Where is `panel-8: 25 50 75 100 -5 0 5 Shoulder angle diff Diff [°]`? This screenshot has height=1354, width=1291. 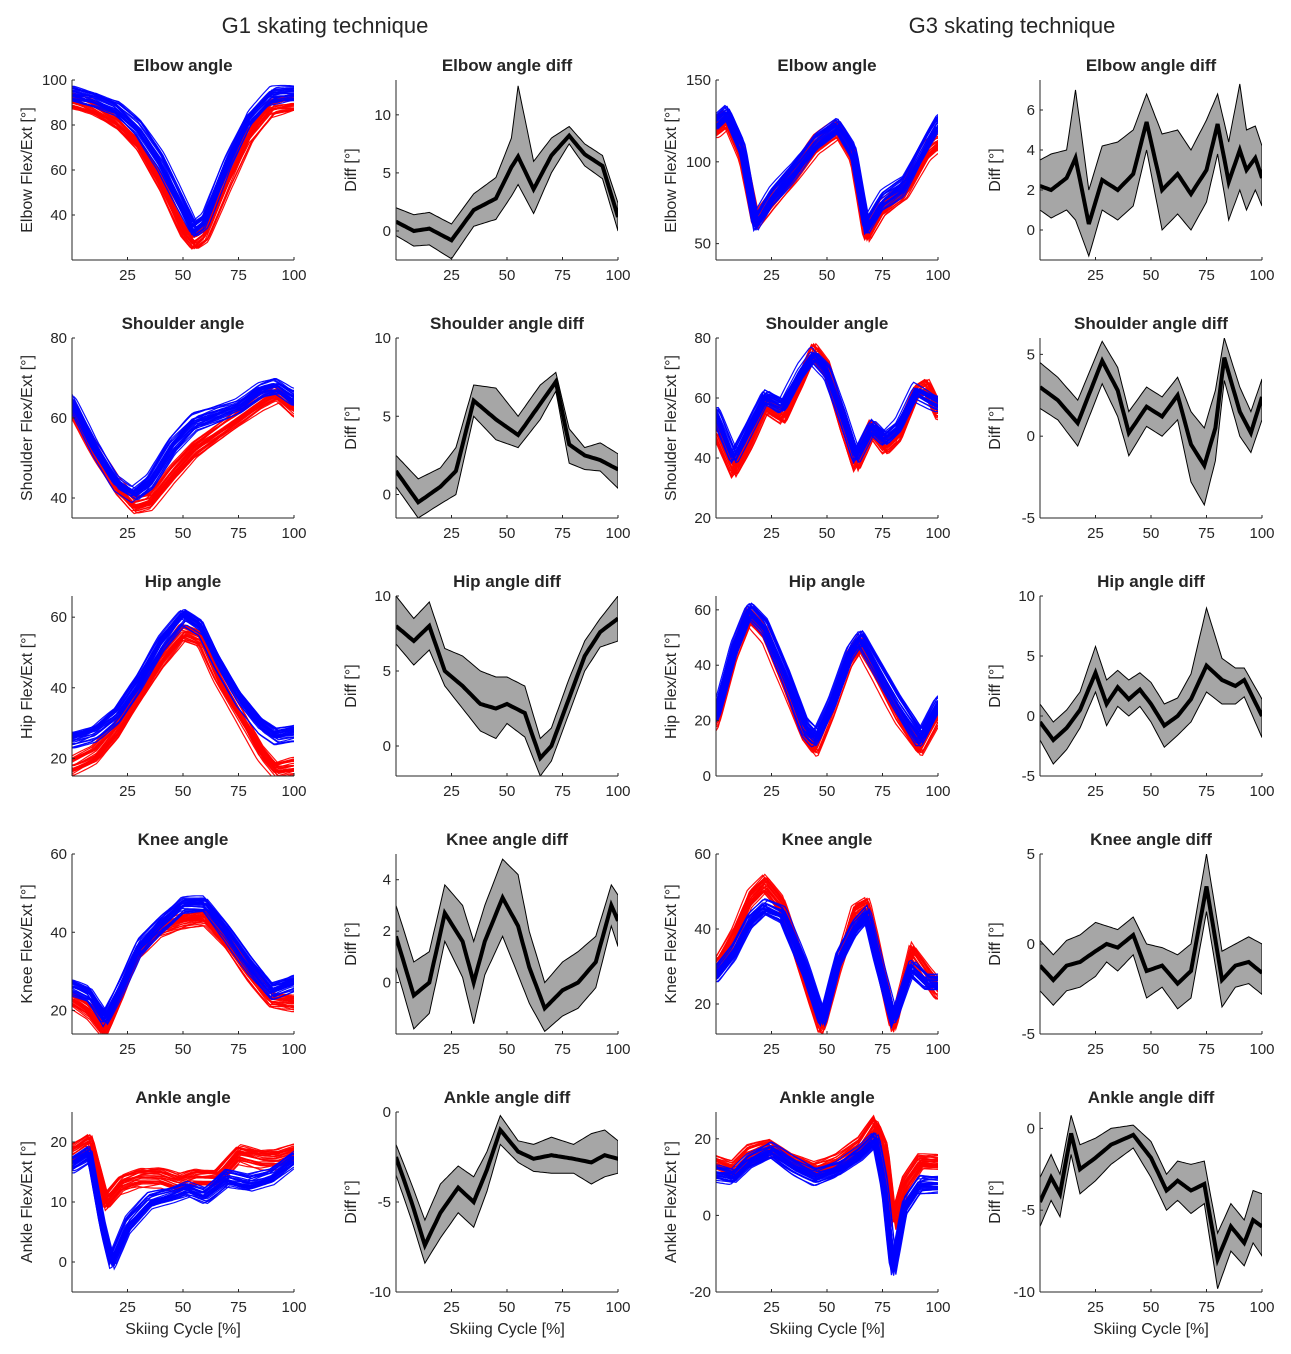 panel-8: 25 50 75 100 -5 0 5 Shoulder angle diff Diff [°] is located at coordinates (1131, 428).